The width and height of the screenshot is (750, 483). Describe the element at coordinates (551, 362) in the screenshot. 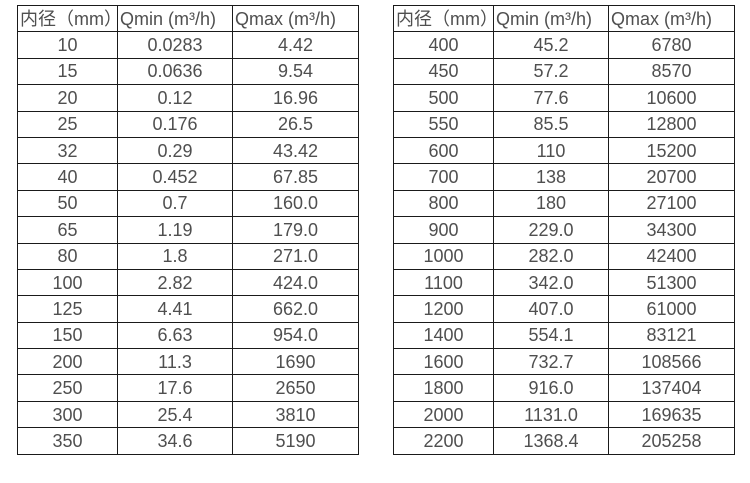

I see `table-cell: 732.7` at that location.